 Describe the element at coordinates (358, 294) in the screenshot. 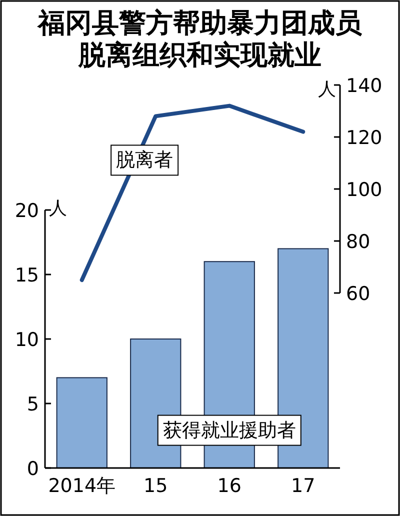

I see `y2-tick-label: 60` at that location.